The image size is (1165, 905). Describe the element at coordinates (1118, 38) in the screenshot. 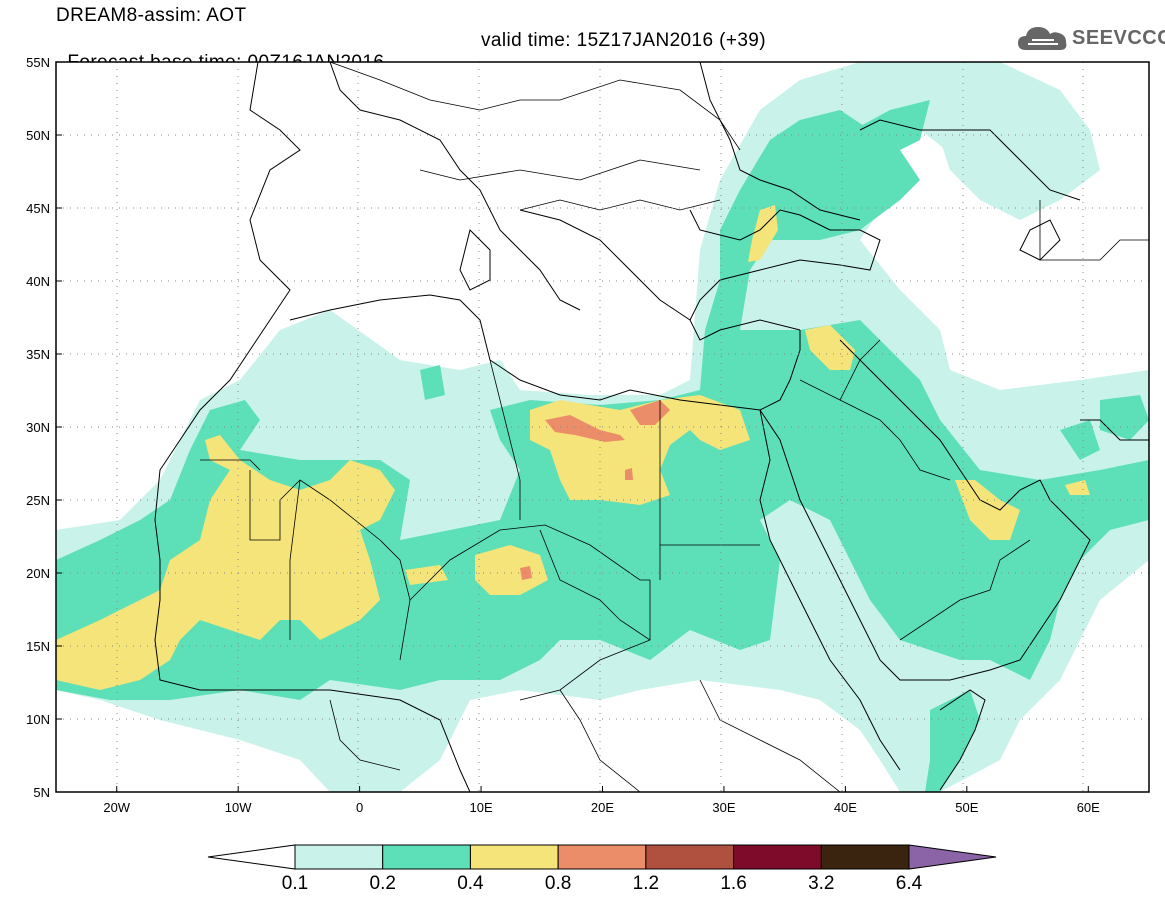

I see `logo-text: SEEVCCC` at that location.